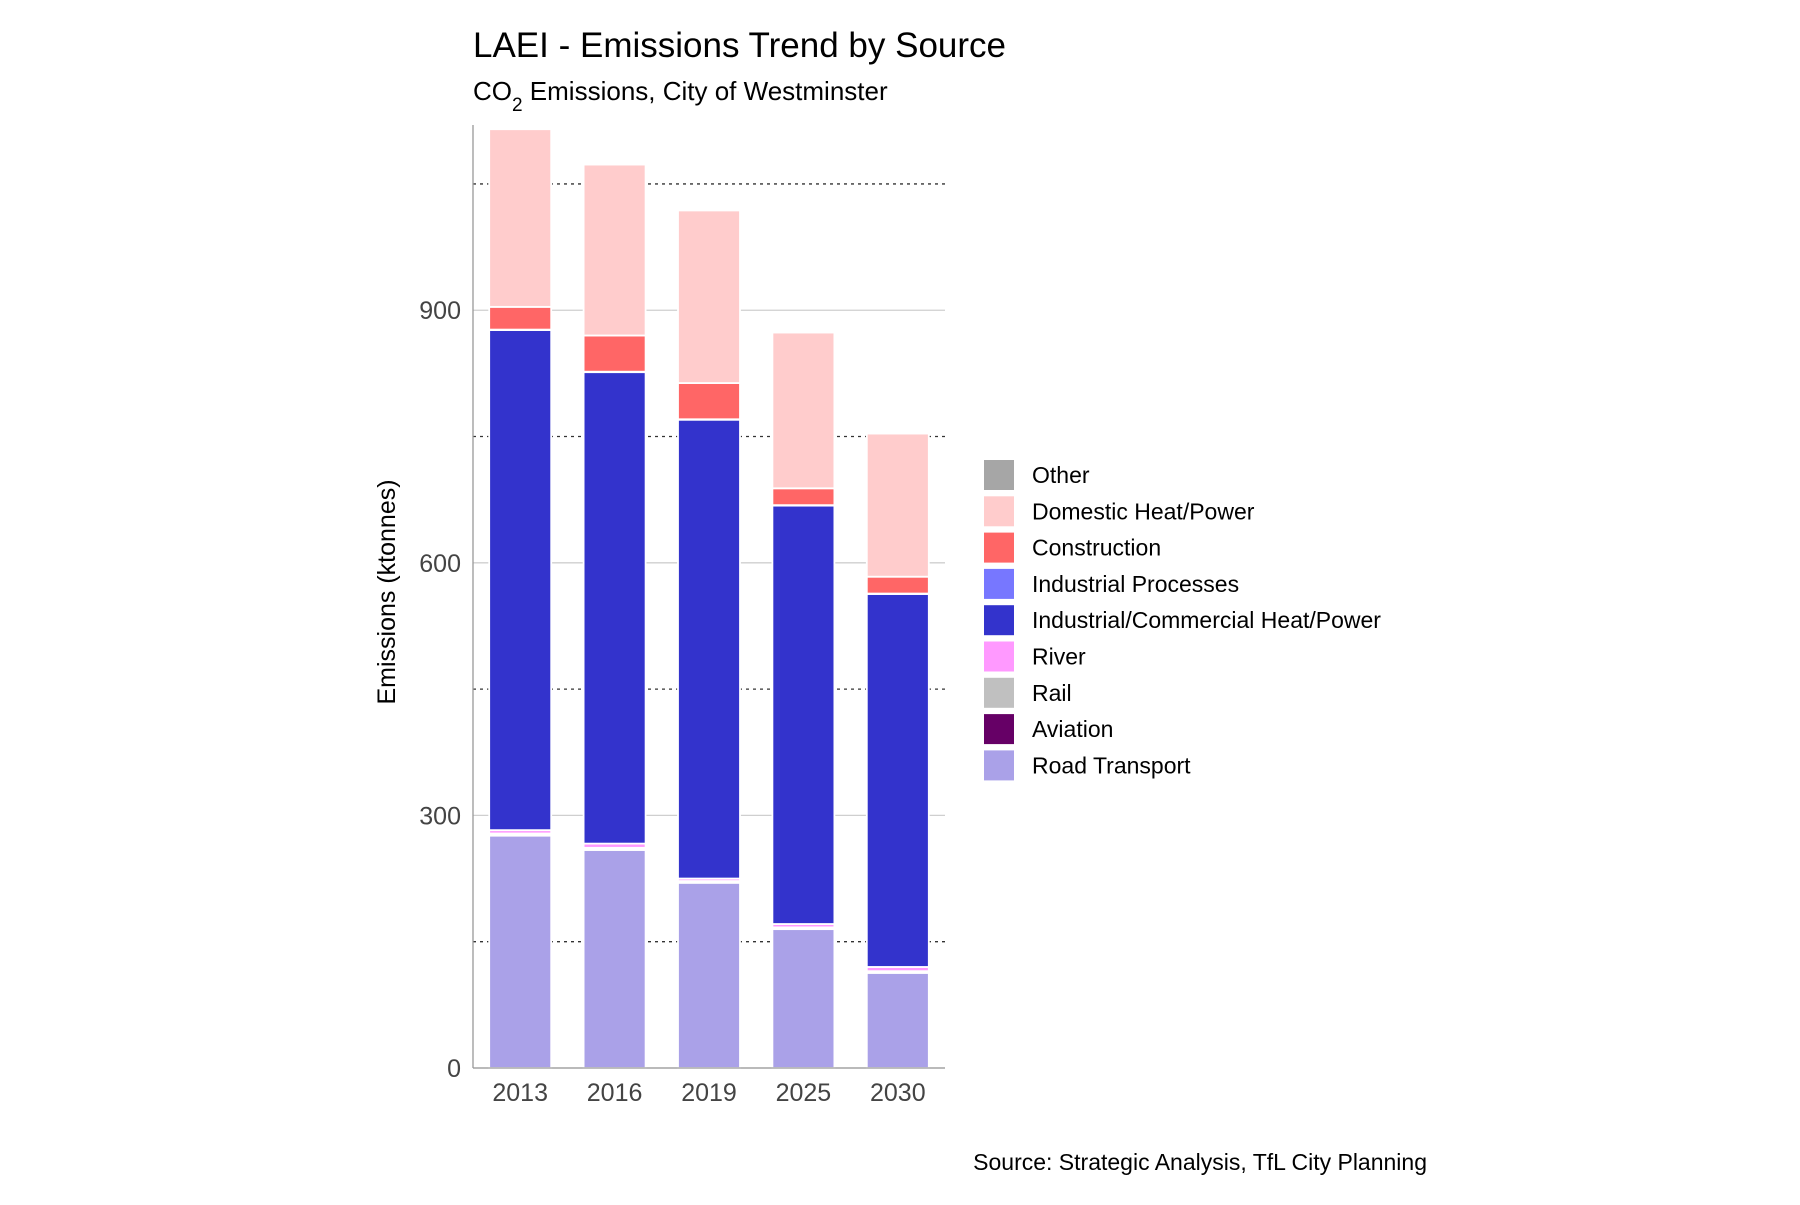 This screenshot has height=1205, width=1800. Describe the element at coordinates (440, 311) in the screenshot. I see `y-tick-label-900: 900` at that location.